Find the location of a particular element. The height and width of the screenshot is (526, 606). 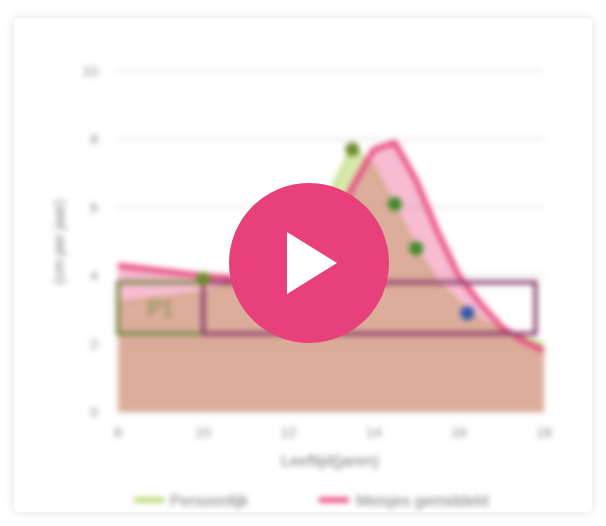

x-tick-label-4: 16 is located at coordinates (459, 432).